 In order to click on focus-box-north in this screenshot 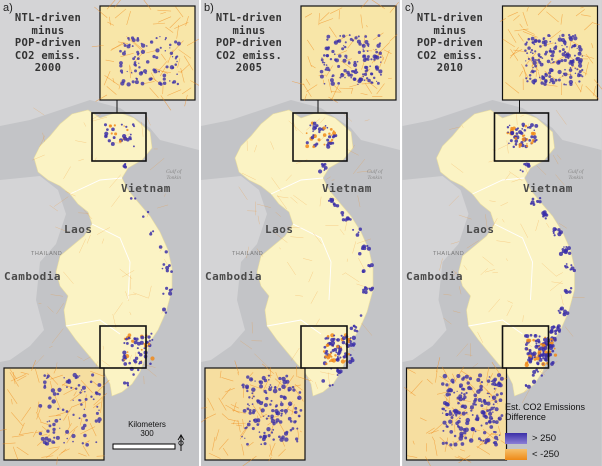, I will do `click(320, 137)`.